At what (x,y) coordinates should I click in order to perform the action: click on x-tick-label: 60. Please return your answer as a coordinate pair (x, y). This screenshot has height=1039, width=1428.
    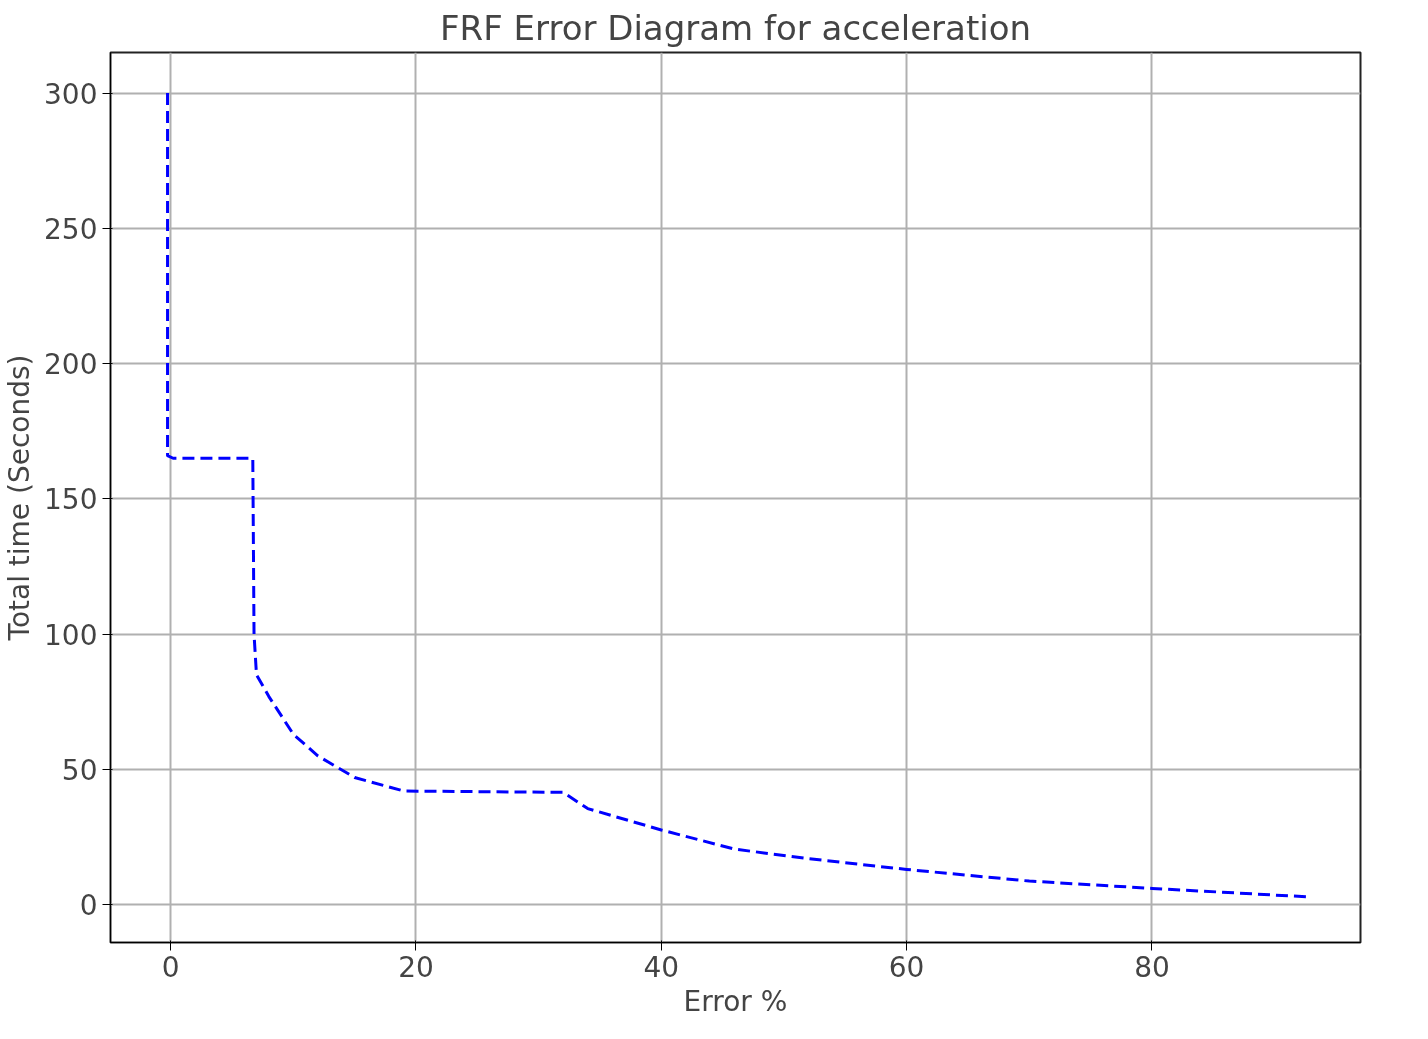
    Looking at the image, I should click on (906, 967).